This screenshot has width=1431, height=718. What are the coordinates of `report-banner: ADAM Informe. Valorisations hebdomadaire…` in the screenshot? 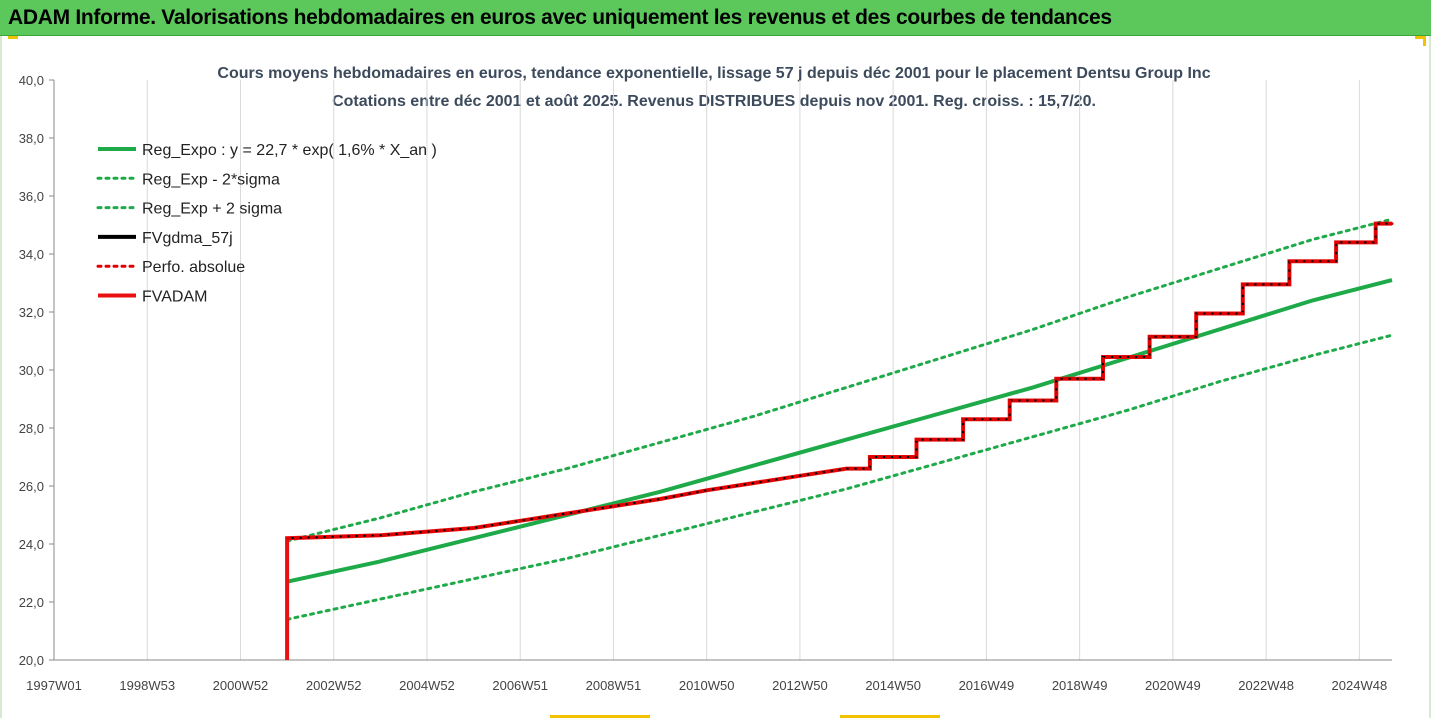 It's located at (715, 18).